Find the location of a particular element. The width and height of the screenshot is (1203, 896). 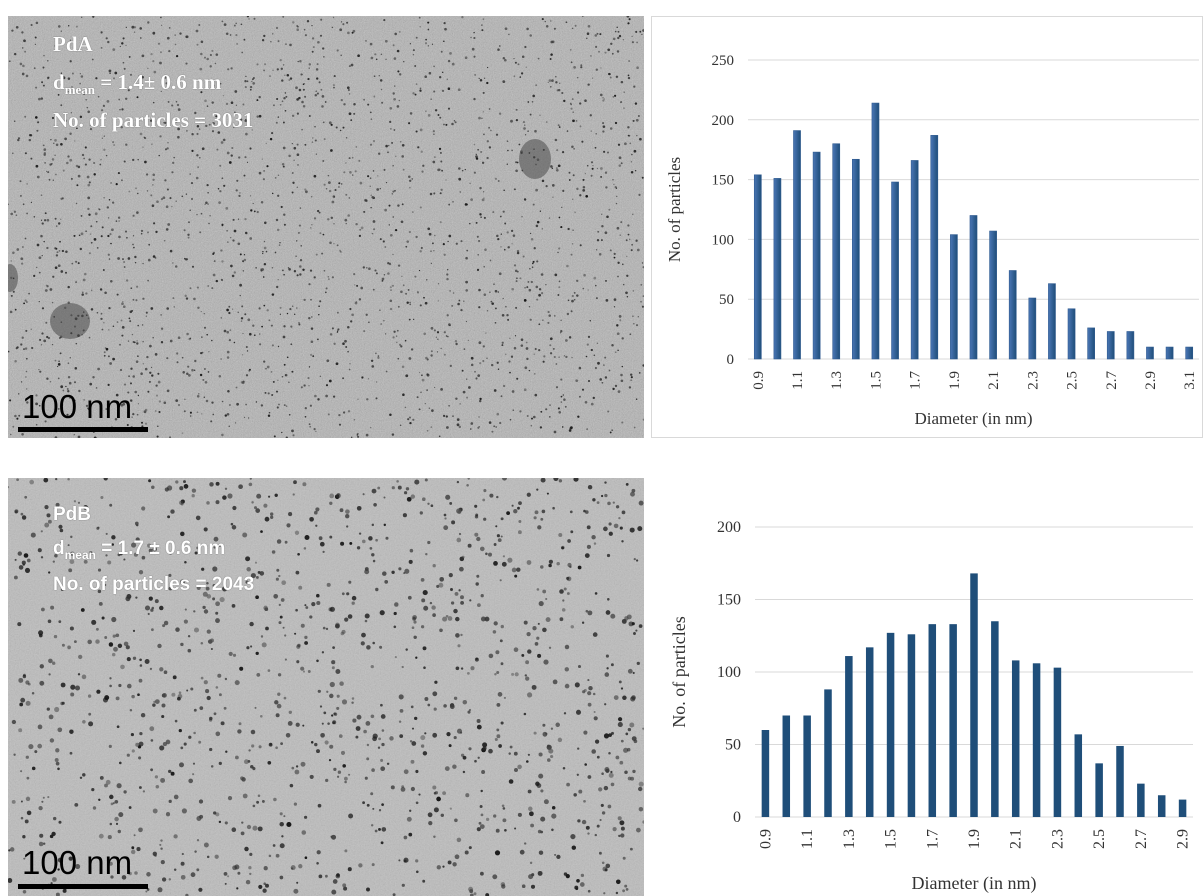

particle-count-pdb: No. of particles = 2043 is located at coordinates (154, 584).